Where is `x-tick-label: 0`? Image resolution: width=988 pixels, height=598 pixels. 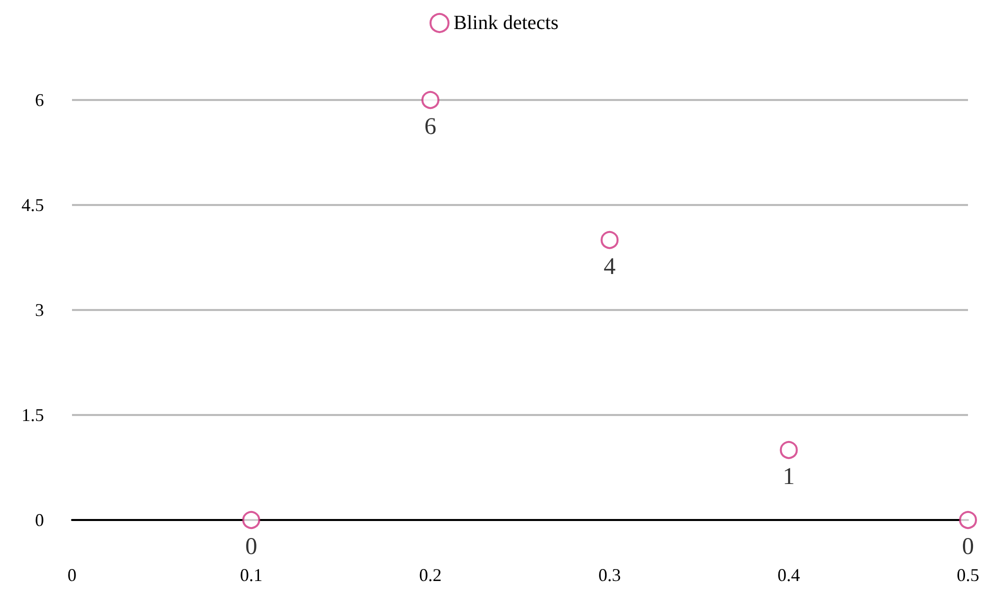 x-tick-label: 0 is located at coordinates (72, 575).